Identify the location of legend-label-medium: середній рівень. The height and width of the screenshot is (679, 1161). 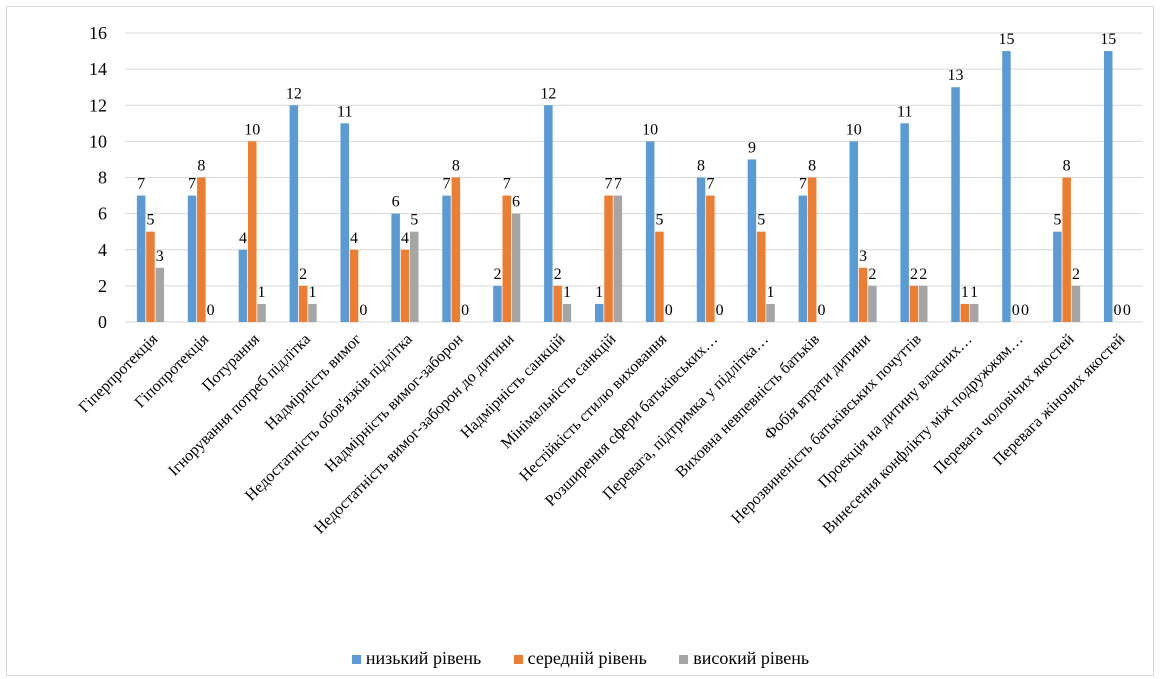
(587, 658).